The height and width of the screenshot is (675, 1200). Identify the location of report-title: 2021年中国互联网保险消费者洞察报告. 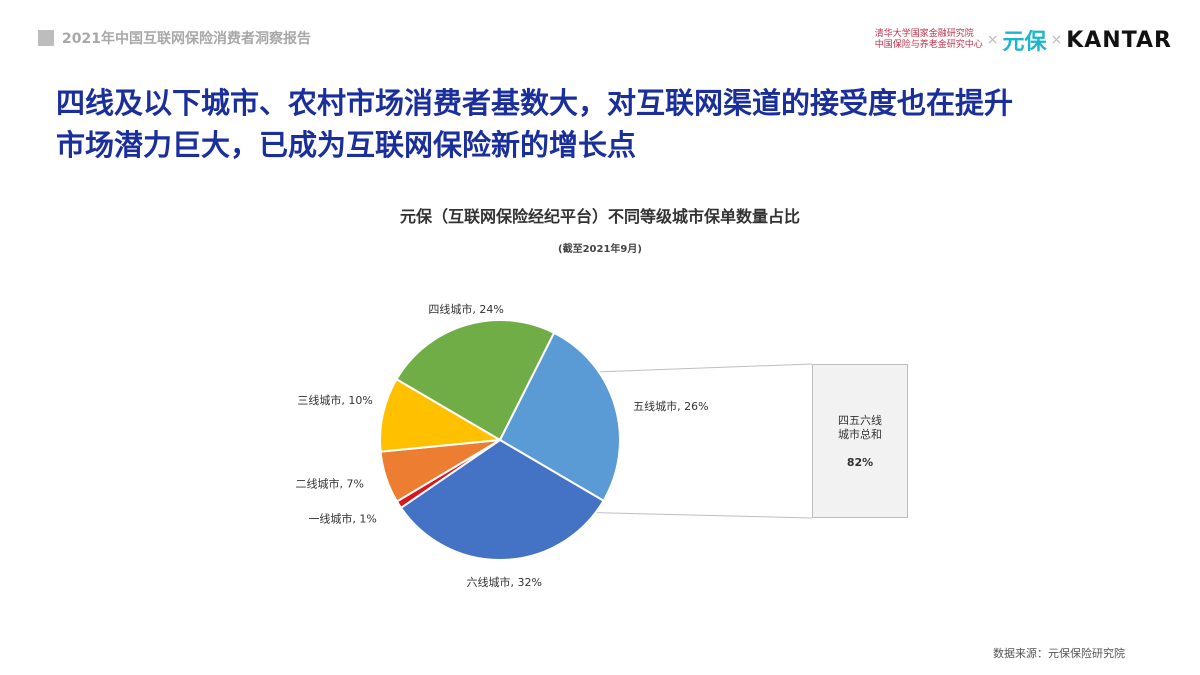
(186, 39).